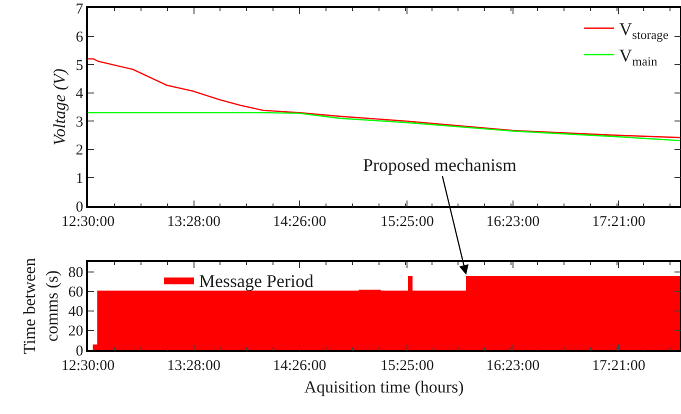 The height and width of the screenshot is (414, 681). What do you see at coordinates (76, 273) in the screenshot?
I see `y-tick-label: 80` at bounding box center [76, 273].